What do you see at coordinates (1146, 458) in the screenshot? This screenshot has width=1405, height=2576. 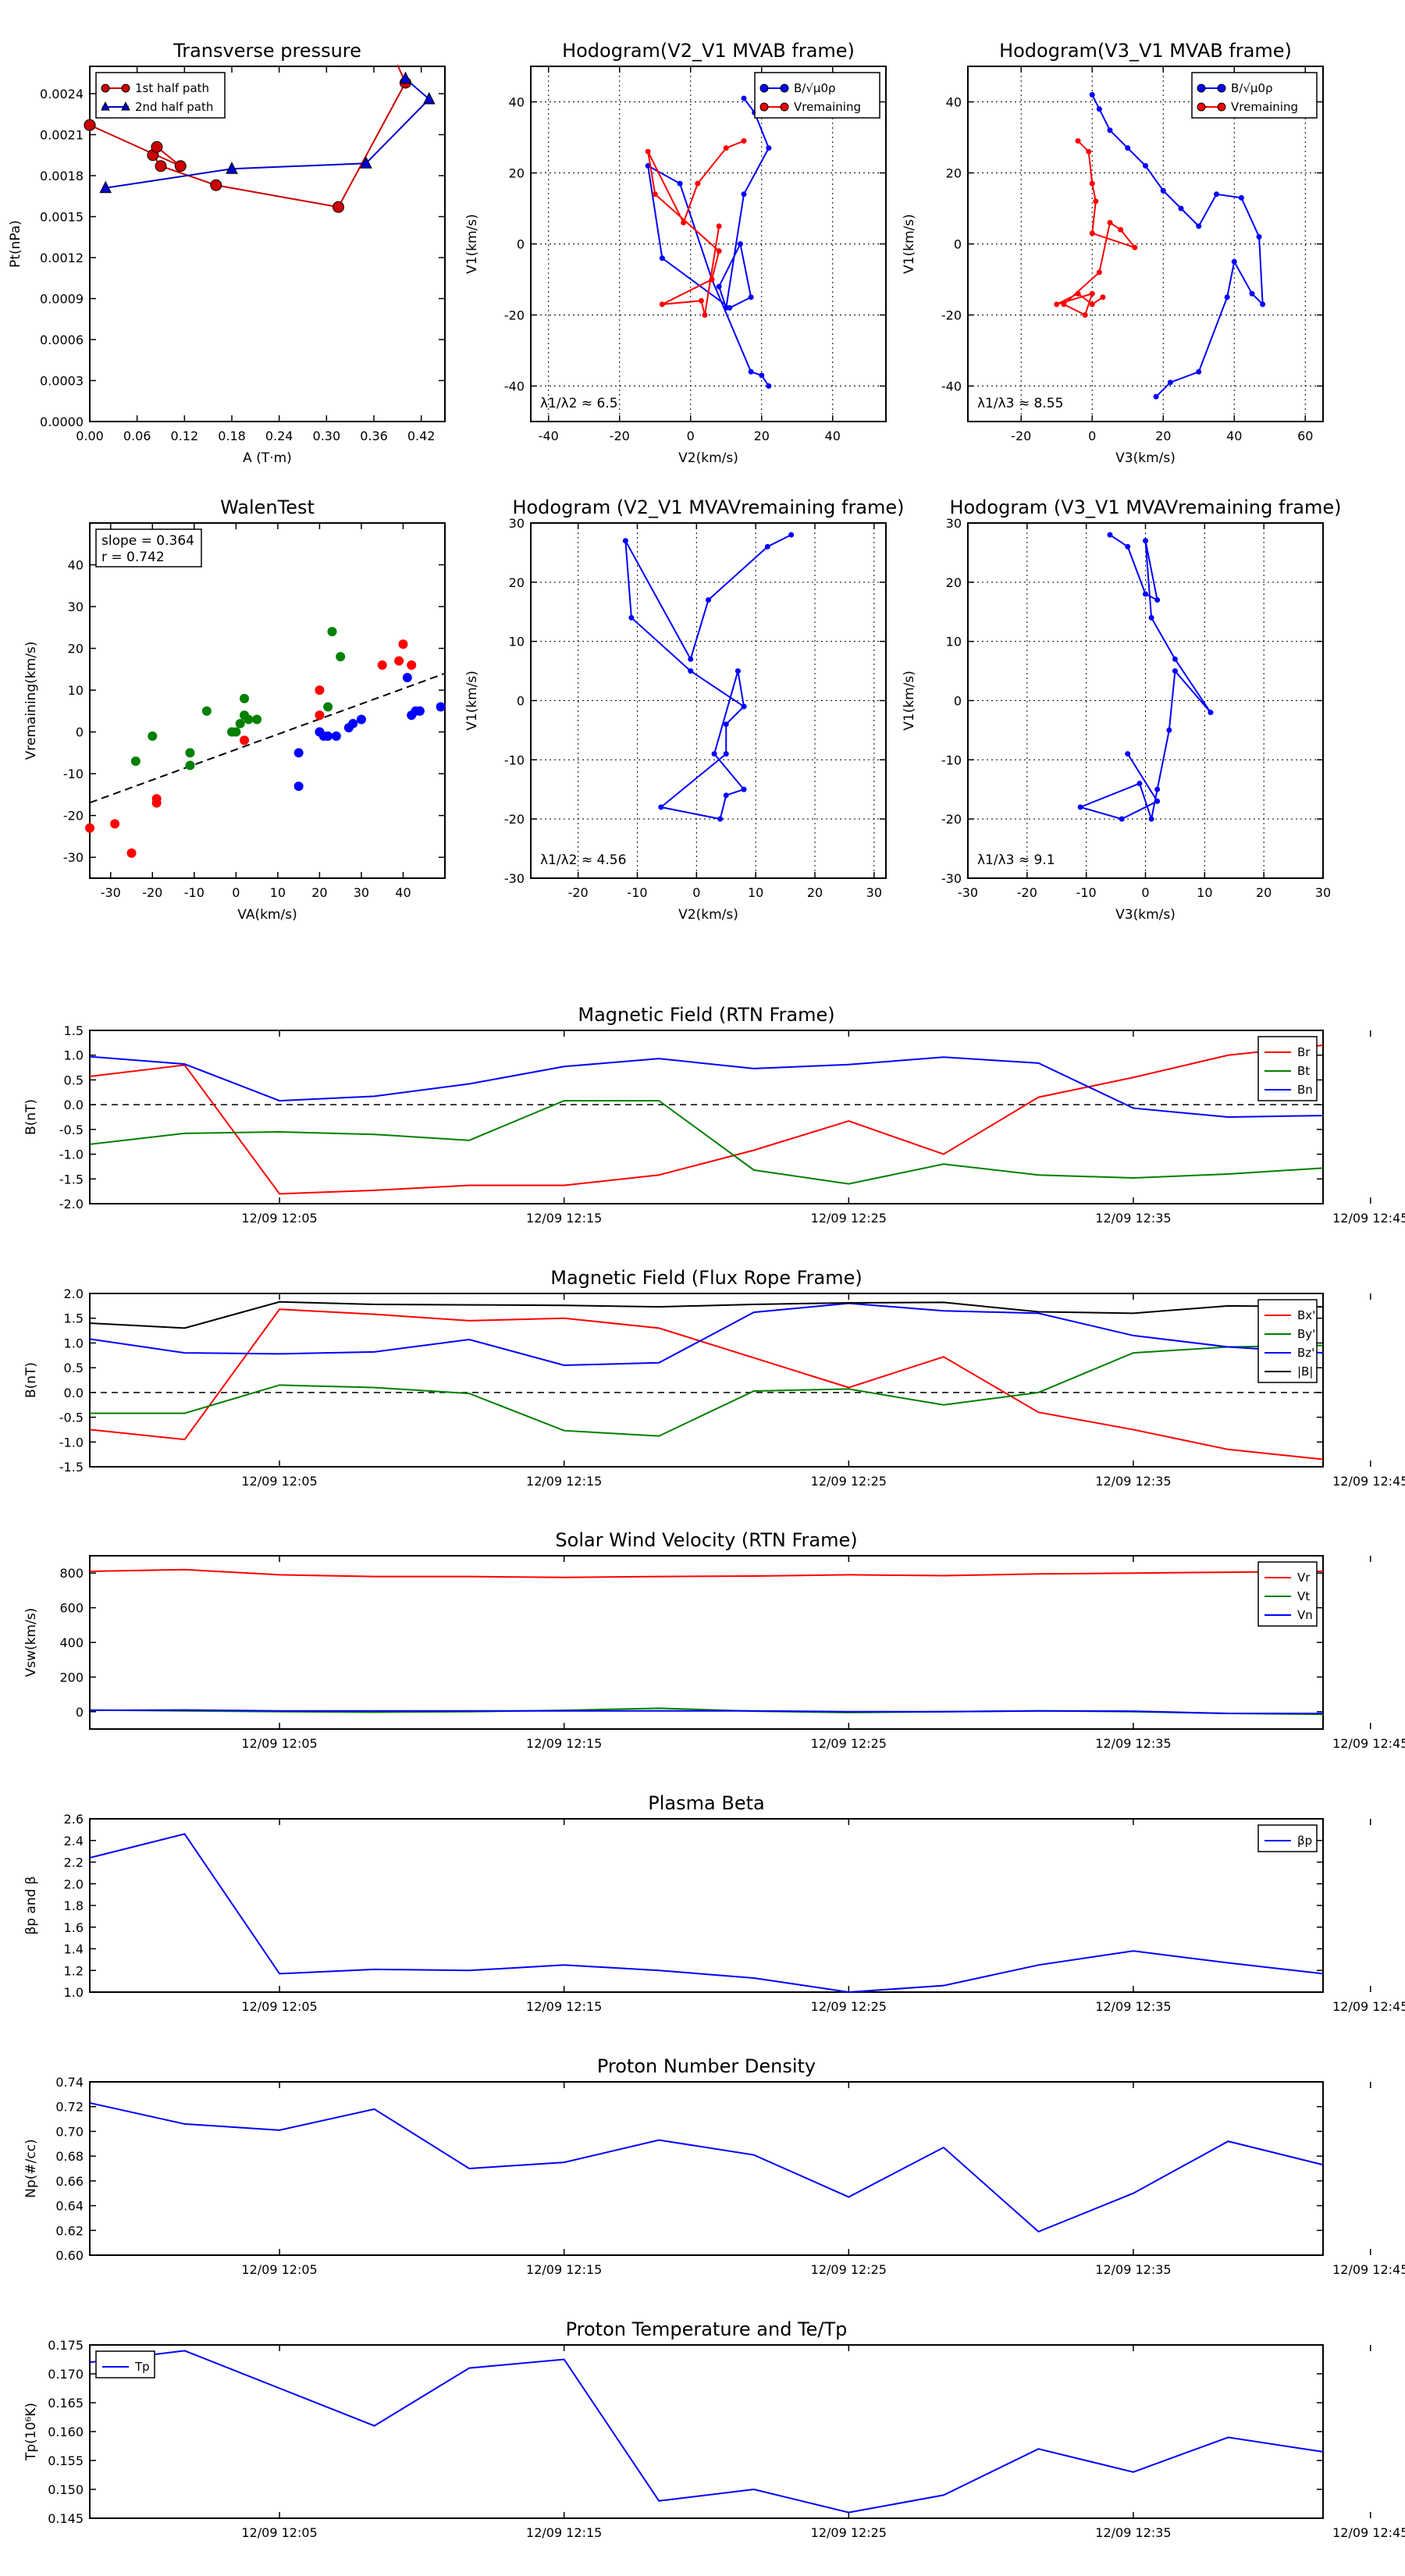 I see `x-axis-label: V3(km/s)` at bounding box center [1146, 458].